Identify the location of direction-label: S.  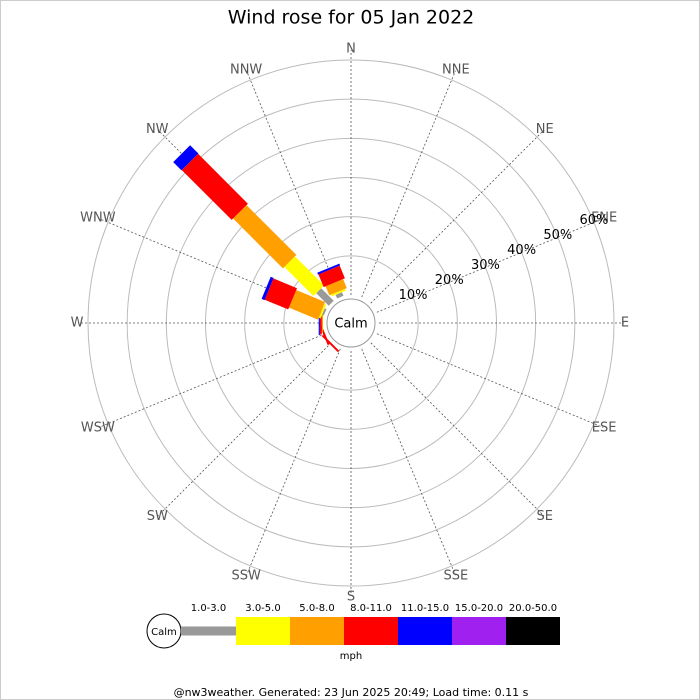
(351, 597).